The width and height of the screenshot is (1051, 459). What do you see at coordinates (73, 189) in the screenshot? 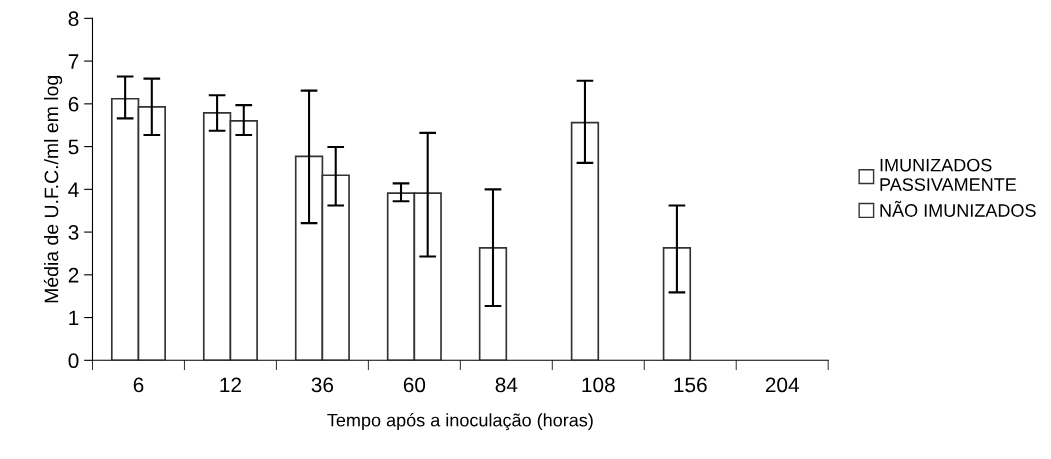
I see `y-tick-label: 4` at bounding box center [73, 189].